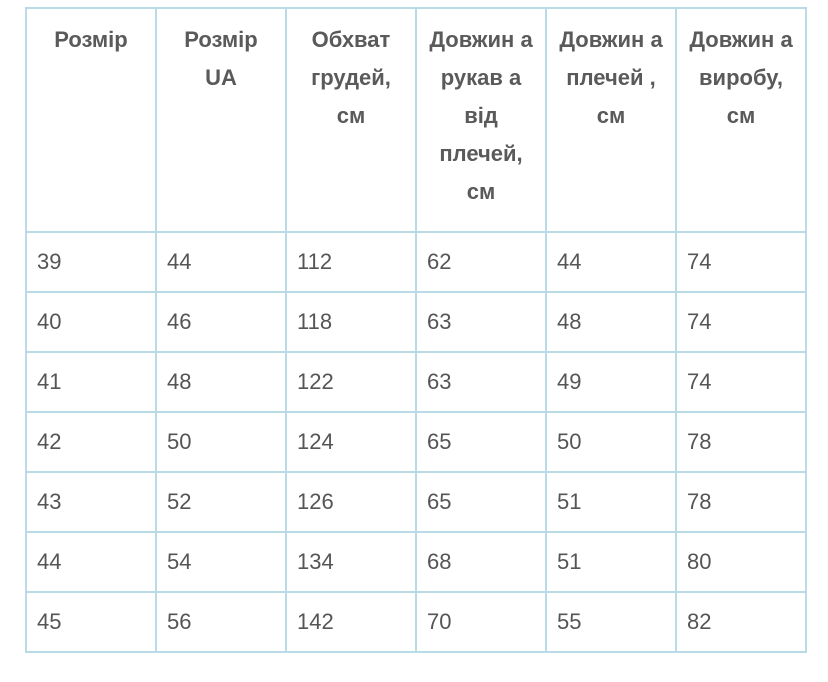 Image resolution: width=828 pixels, height=682 pixels. Describe the element at coordinates (91, 262) in the screenshot. I see `cell-size: 39` at that location.